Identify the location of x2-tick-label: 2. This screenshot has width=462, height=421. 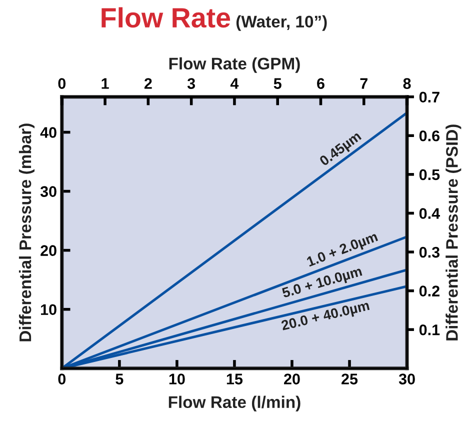
(148, 83).